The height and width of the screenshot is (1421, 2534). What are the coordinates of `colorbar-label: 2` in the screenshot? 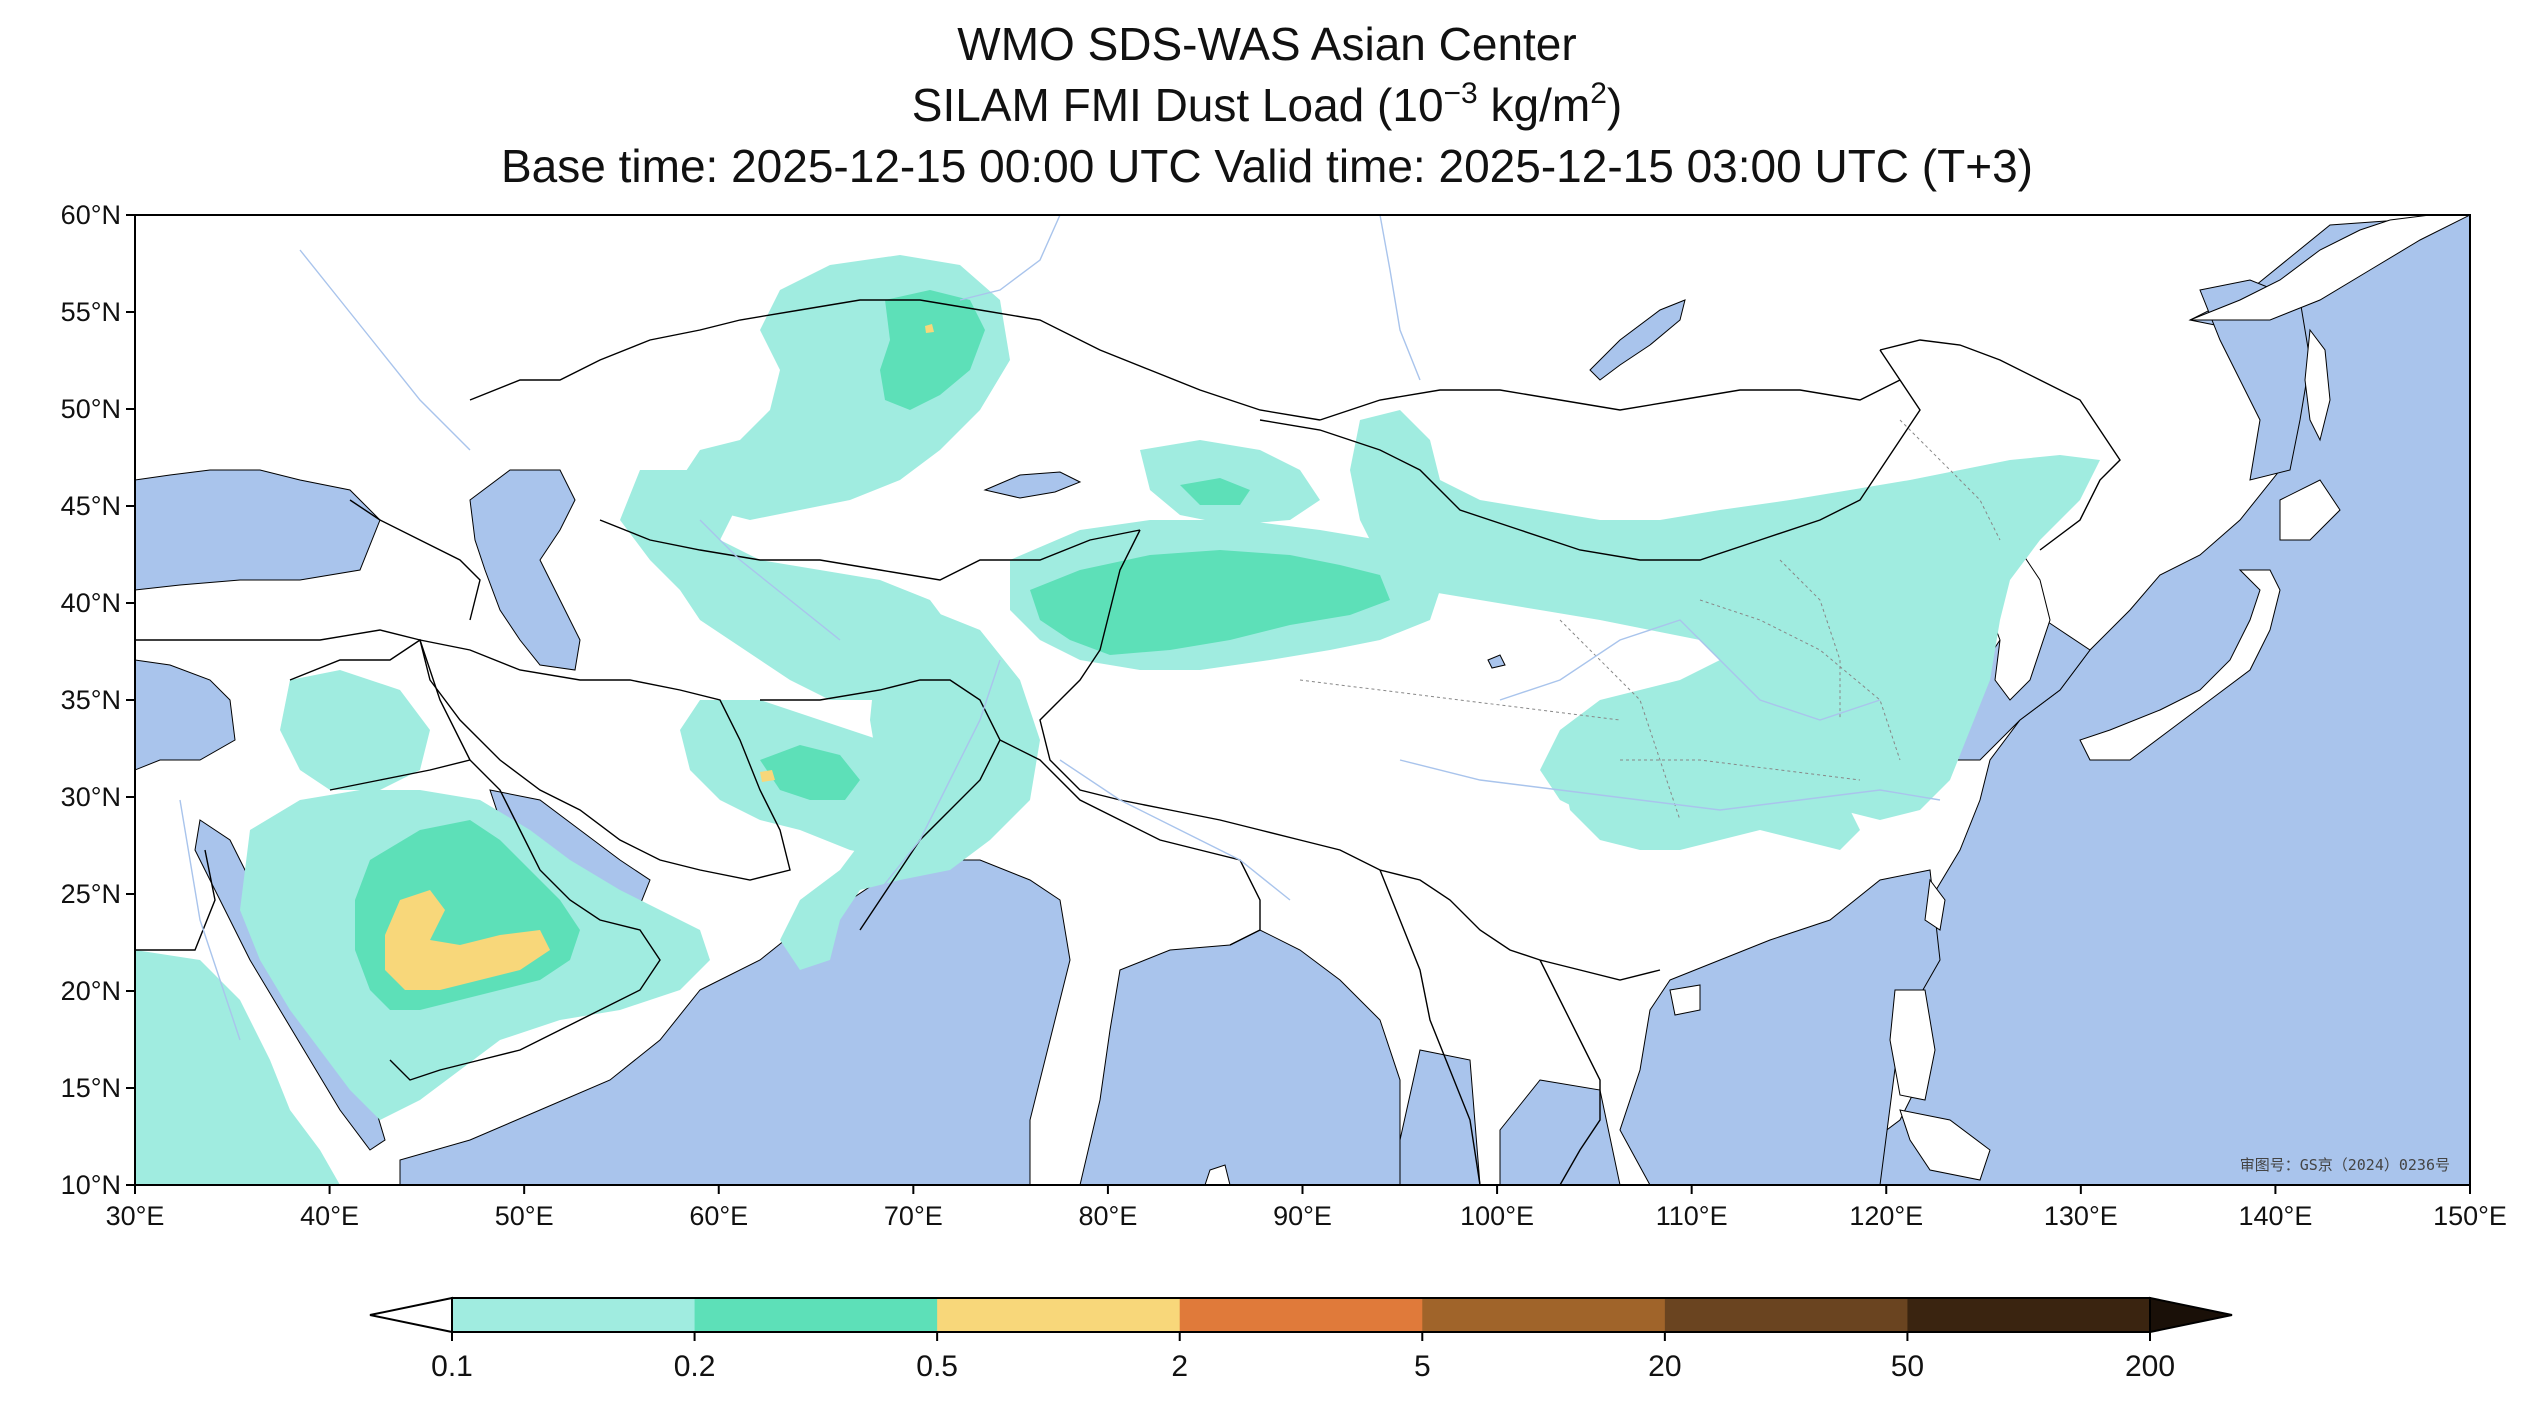 It's located at (1179, 1366).